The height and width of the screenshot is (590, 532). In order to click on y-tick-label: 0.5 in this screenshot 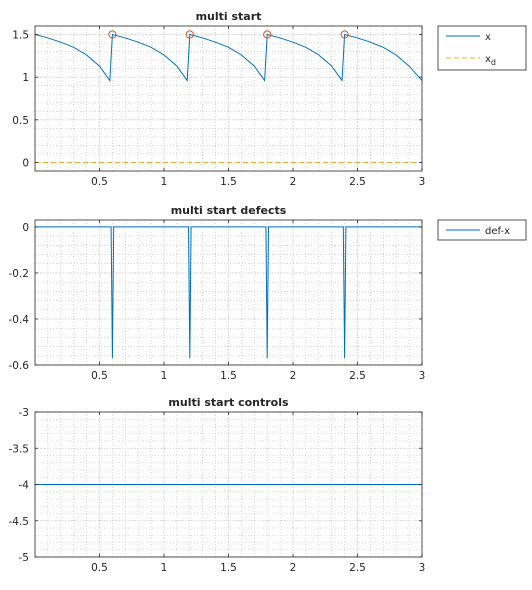, I will do `click(20, 121)`.